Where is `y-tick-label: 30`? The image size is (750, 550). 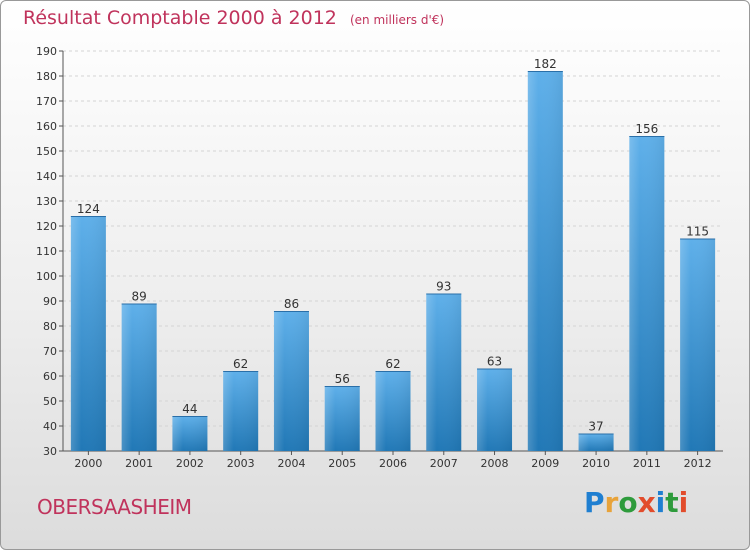
y-tick-label: 30 is located at coordinates (50, 451).